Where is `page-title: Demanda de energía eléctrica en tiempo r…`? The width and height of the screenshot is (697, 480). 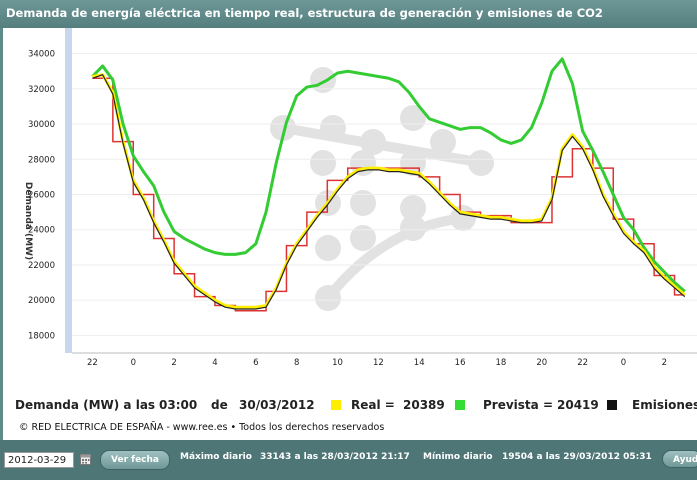 page-title: Demanda de energía eléctrica en tiempo r… is located at coordinates (304, 13).